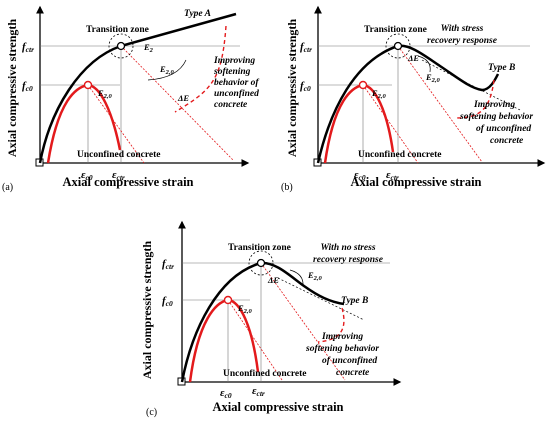 This screenshot has height=424, width=550. What do you see at coordinates (331, 325) in the screenshot?
I see `panel-c-improving-curve` at bounding box center [331, 325].